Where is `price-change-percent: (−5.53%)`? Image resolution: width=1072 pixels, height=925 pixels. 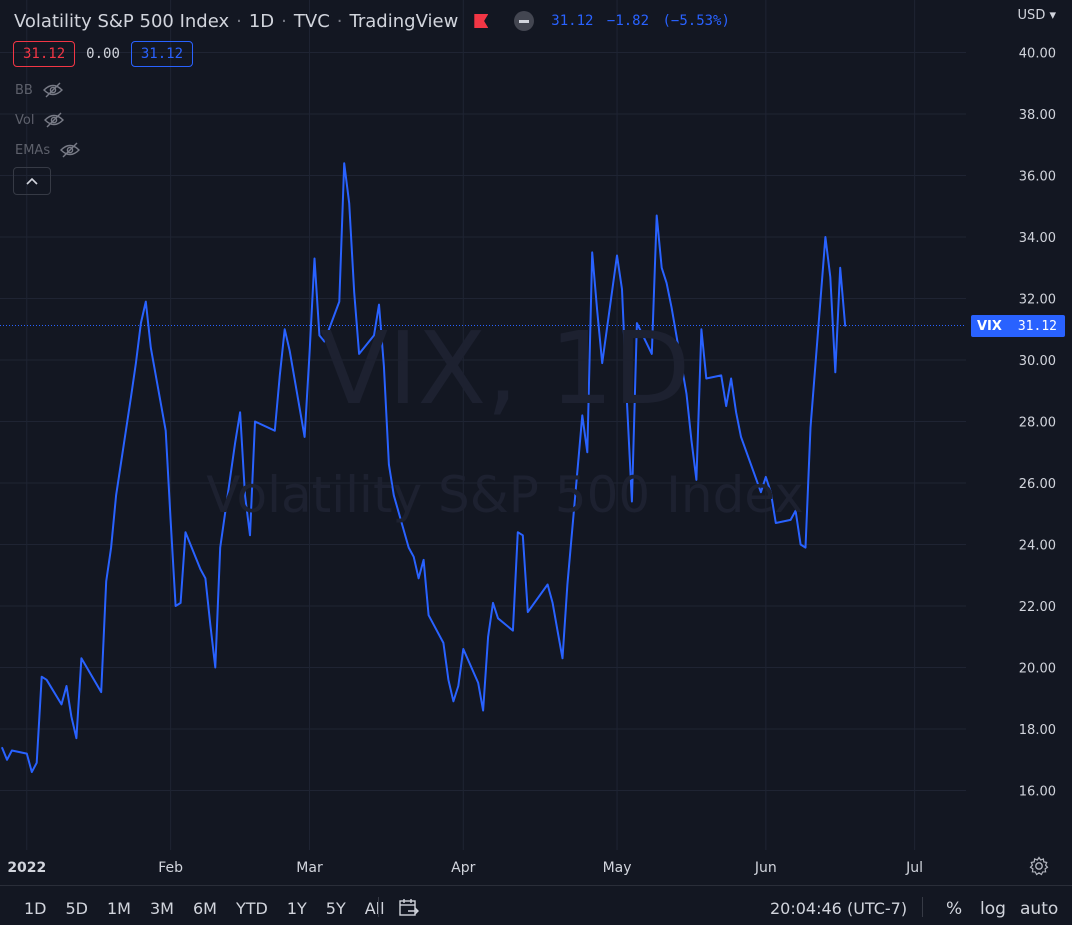
price-change-percent: (−5.53%) is located at coordinates (696, 21).